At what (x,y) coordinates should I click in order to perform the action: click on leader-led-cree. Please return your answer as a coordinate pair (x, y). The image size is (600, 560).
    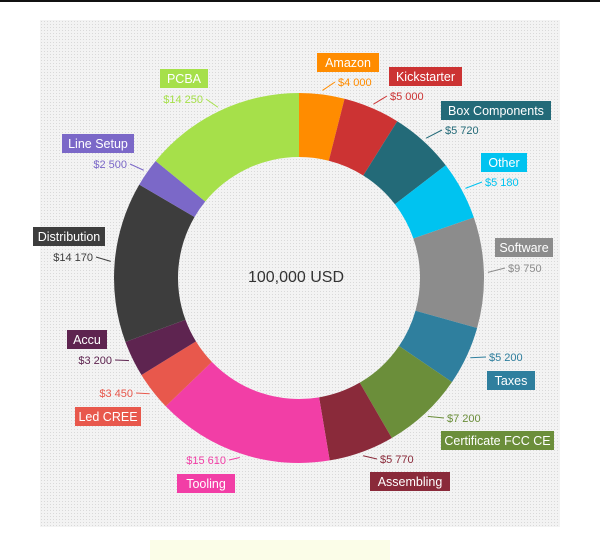
    Looking at the image, I should click on (142, 393).